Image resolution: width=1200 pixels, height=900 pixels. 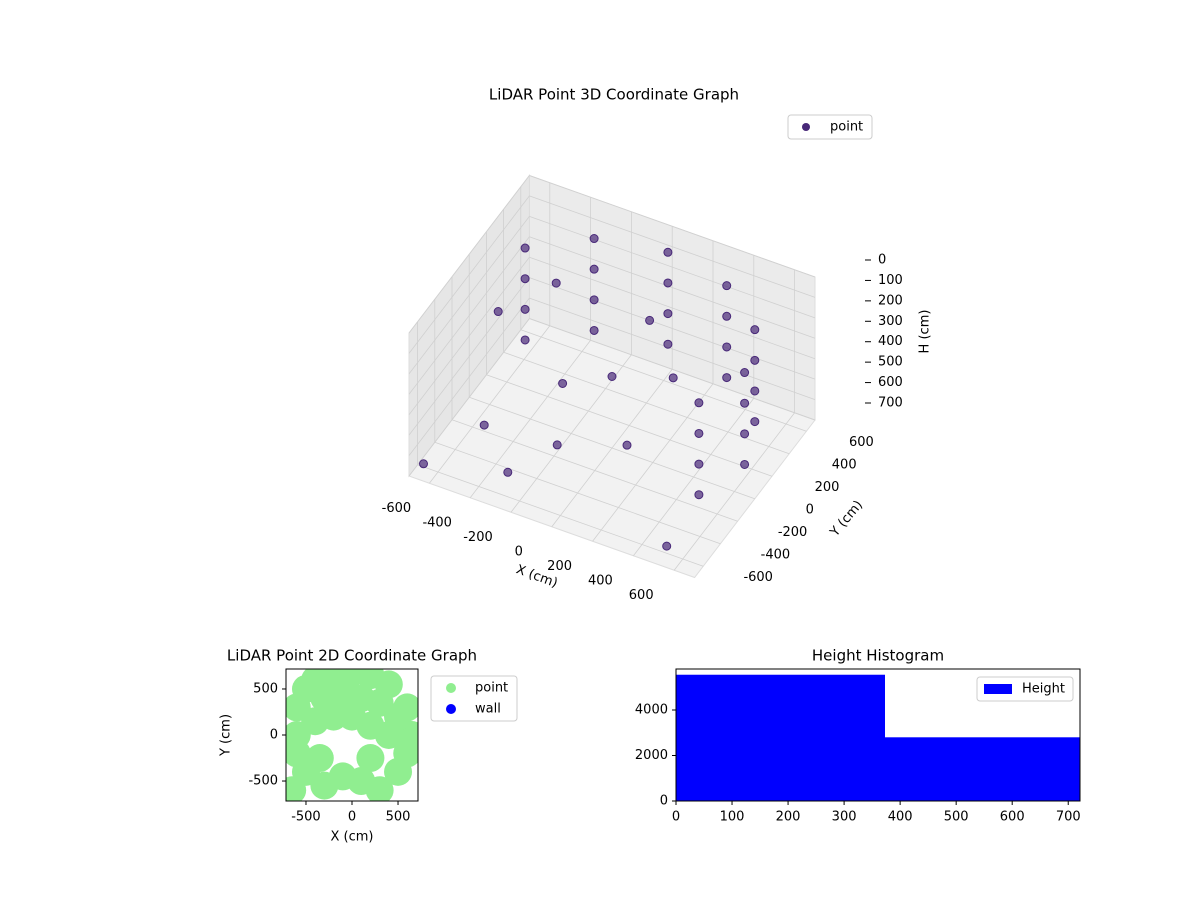 What do you see at coordinates (352, 837) in the screenshot?
I see `x-axis-label: X (cm)` at bounding box center [352, 837].